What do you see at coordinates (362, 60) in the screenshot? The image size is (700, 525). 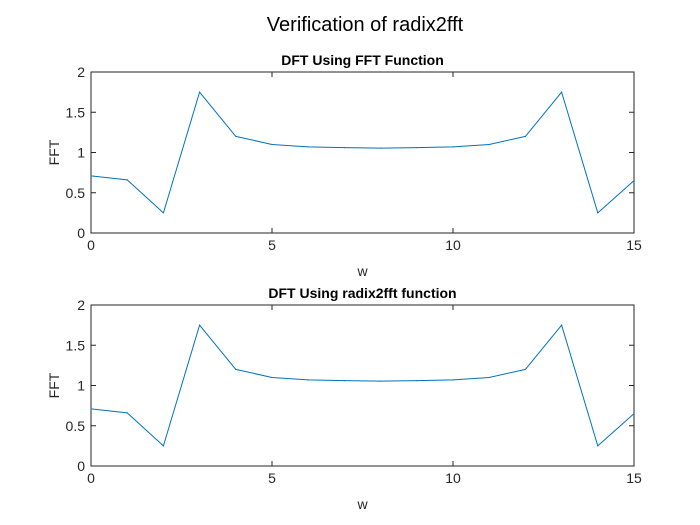 I see `subplot-title: DFT Using FFT Function` at bounding box center [362, 60].